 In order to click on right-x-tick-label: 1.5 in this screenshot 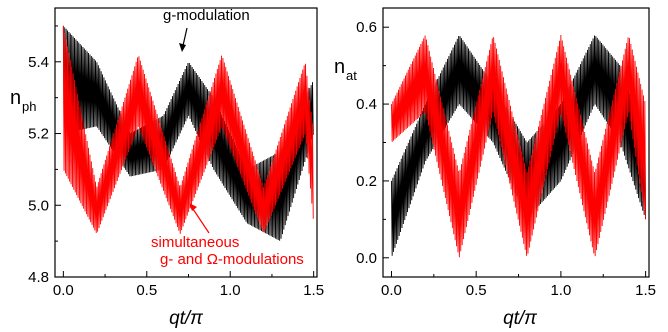, I will do `click(645, 290)`.